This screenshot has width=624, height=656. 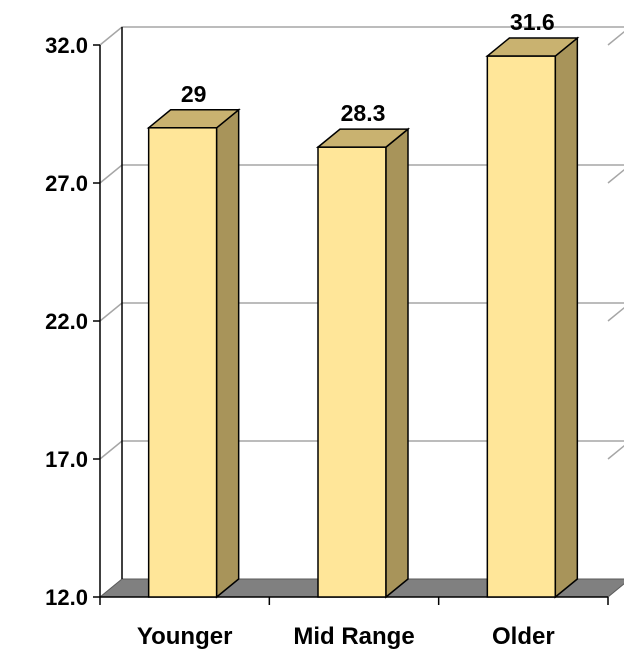 What do you see at coordinates (361, 36) in the screenshot?
I see `gridline` at bounding box center [361, 36].